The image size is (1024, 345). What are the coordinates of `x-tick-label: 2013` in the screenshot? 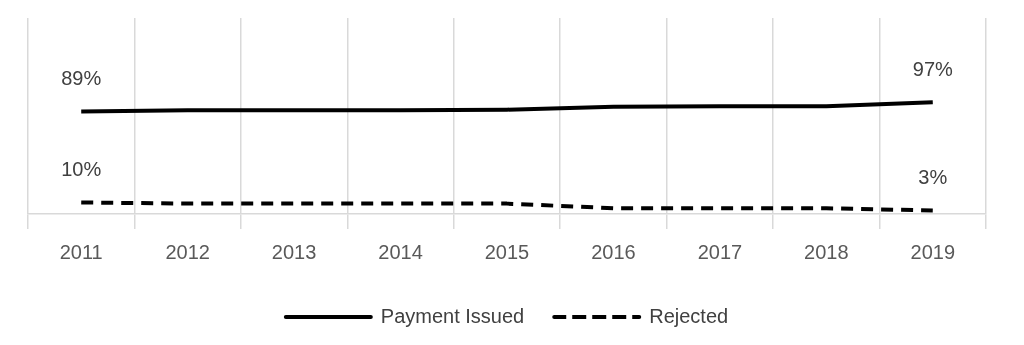 It's located at (294, 251).